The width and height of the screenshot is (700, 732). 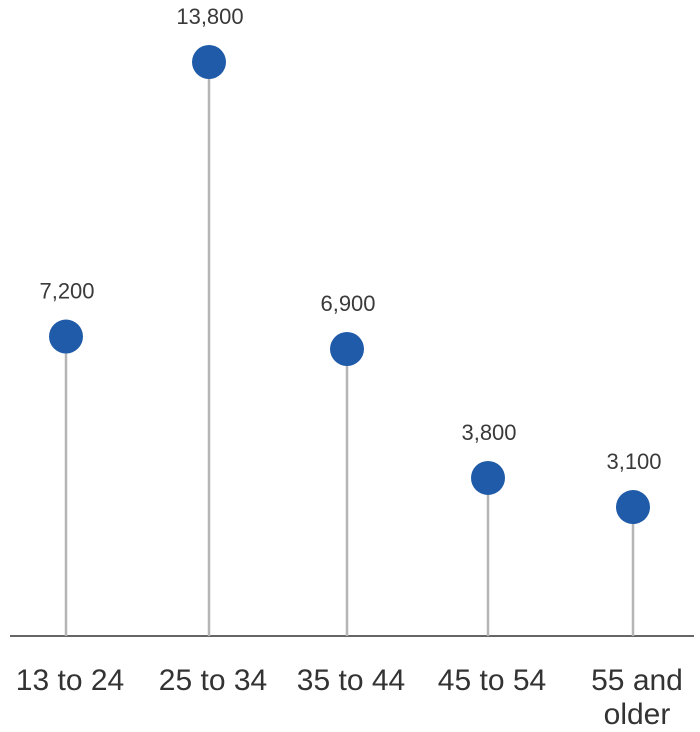 What do you see at coordinates (351, 680) in the screenshot?
I see `category-label-2: 35 to 44` at bounding box center [351, 680].